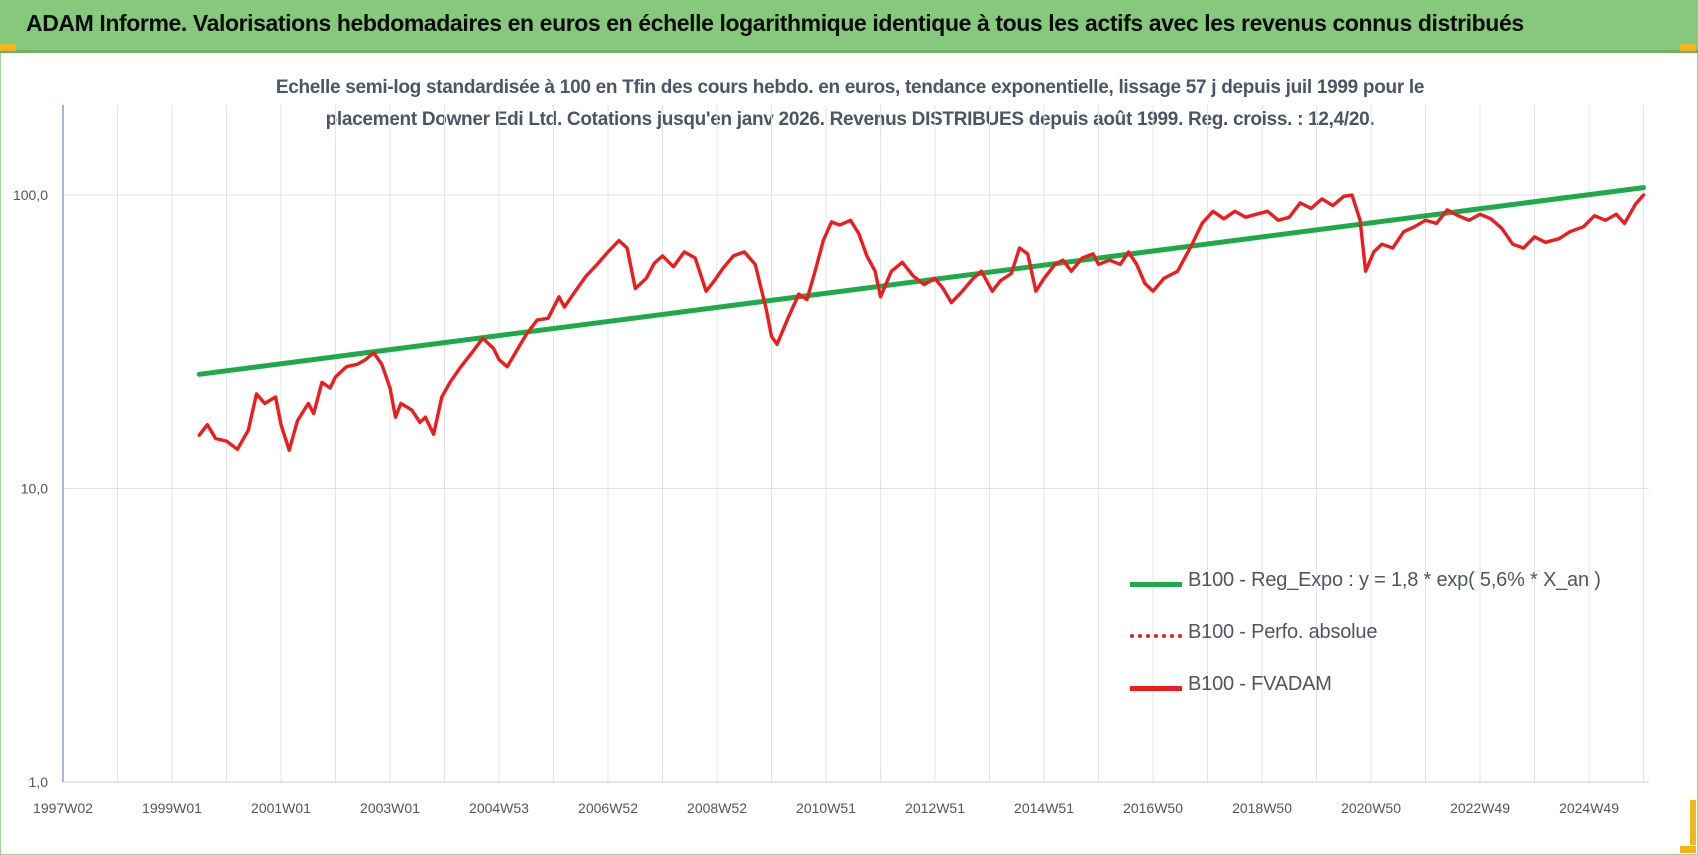  What do you see at coordinates (390, 808) in the screenshot?
I see `x-tick-label: 2003W01` at bounding box center [390, 808].